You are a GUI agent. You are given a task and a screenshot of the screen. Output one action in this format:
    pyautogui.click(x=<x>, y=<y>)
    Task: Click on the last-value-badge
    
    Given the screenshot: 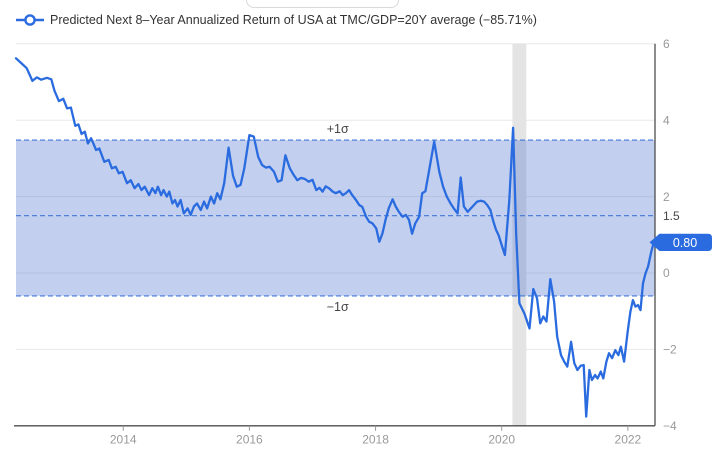 What is the action you would take?
    pyautogui.click(x=680, y=242)
    